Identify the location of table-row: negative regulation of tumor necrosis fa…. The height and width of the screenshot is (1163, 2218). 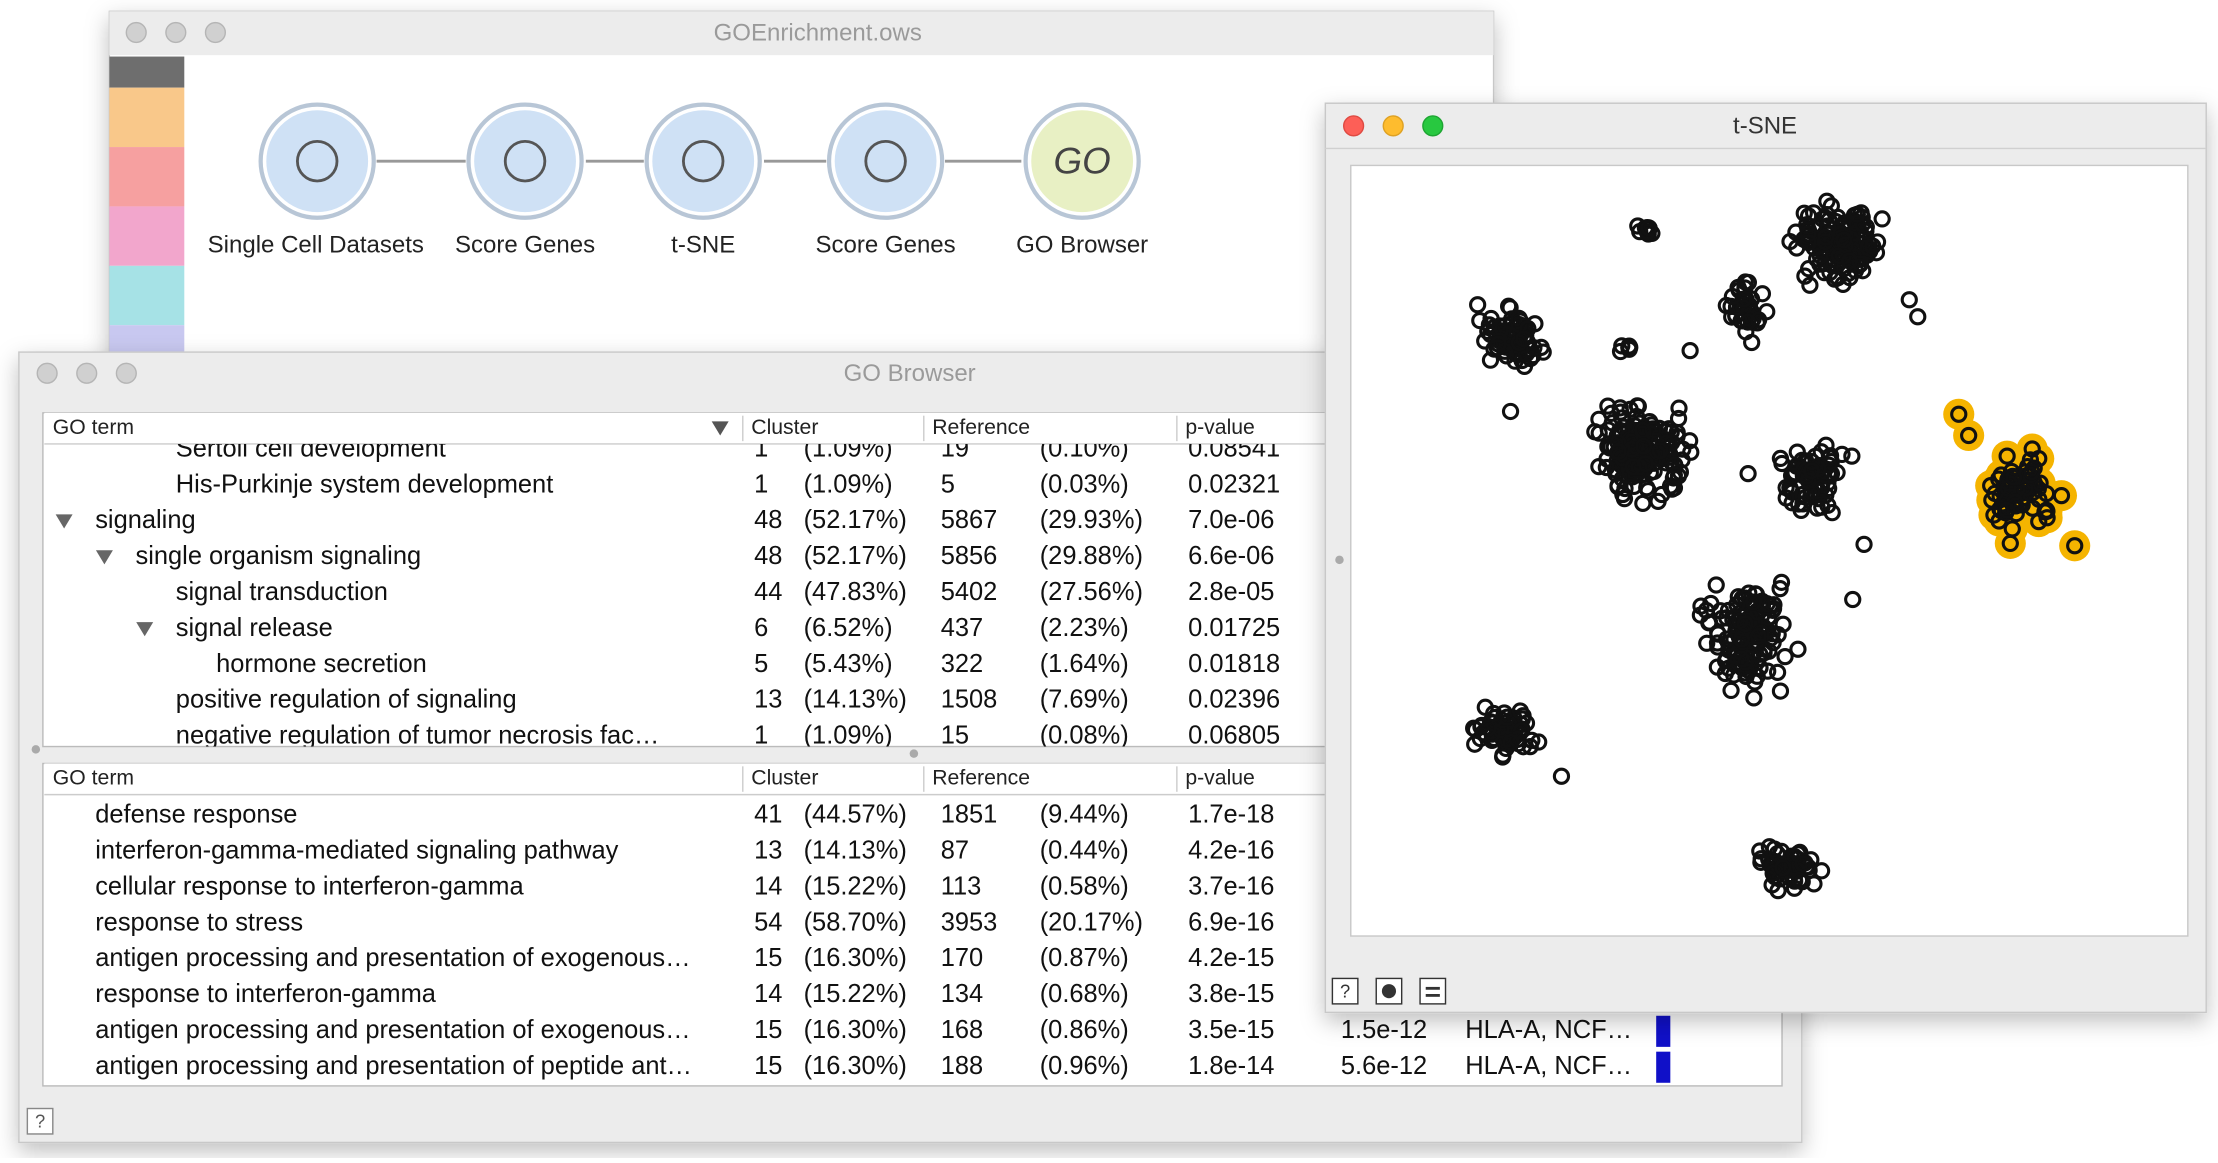
(728, 736).